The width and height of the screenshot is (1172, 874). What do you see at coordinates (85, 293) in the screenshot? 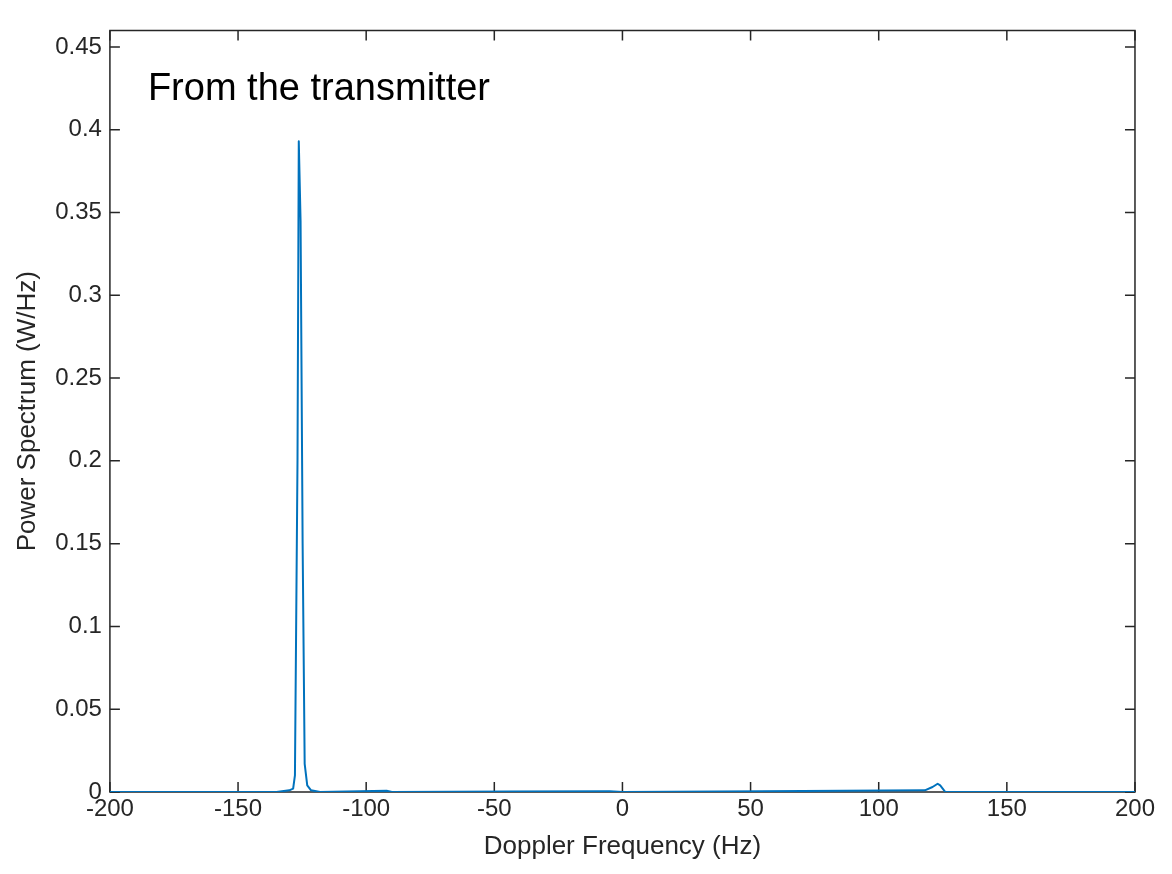
I see `y-tick-label: 0.3` at bounding box center [85, 293].